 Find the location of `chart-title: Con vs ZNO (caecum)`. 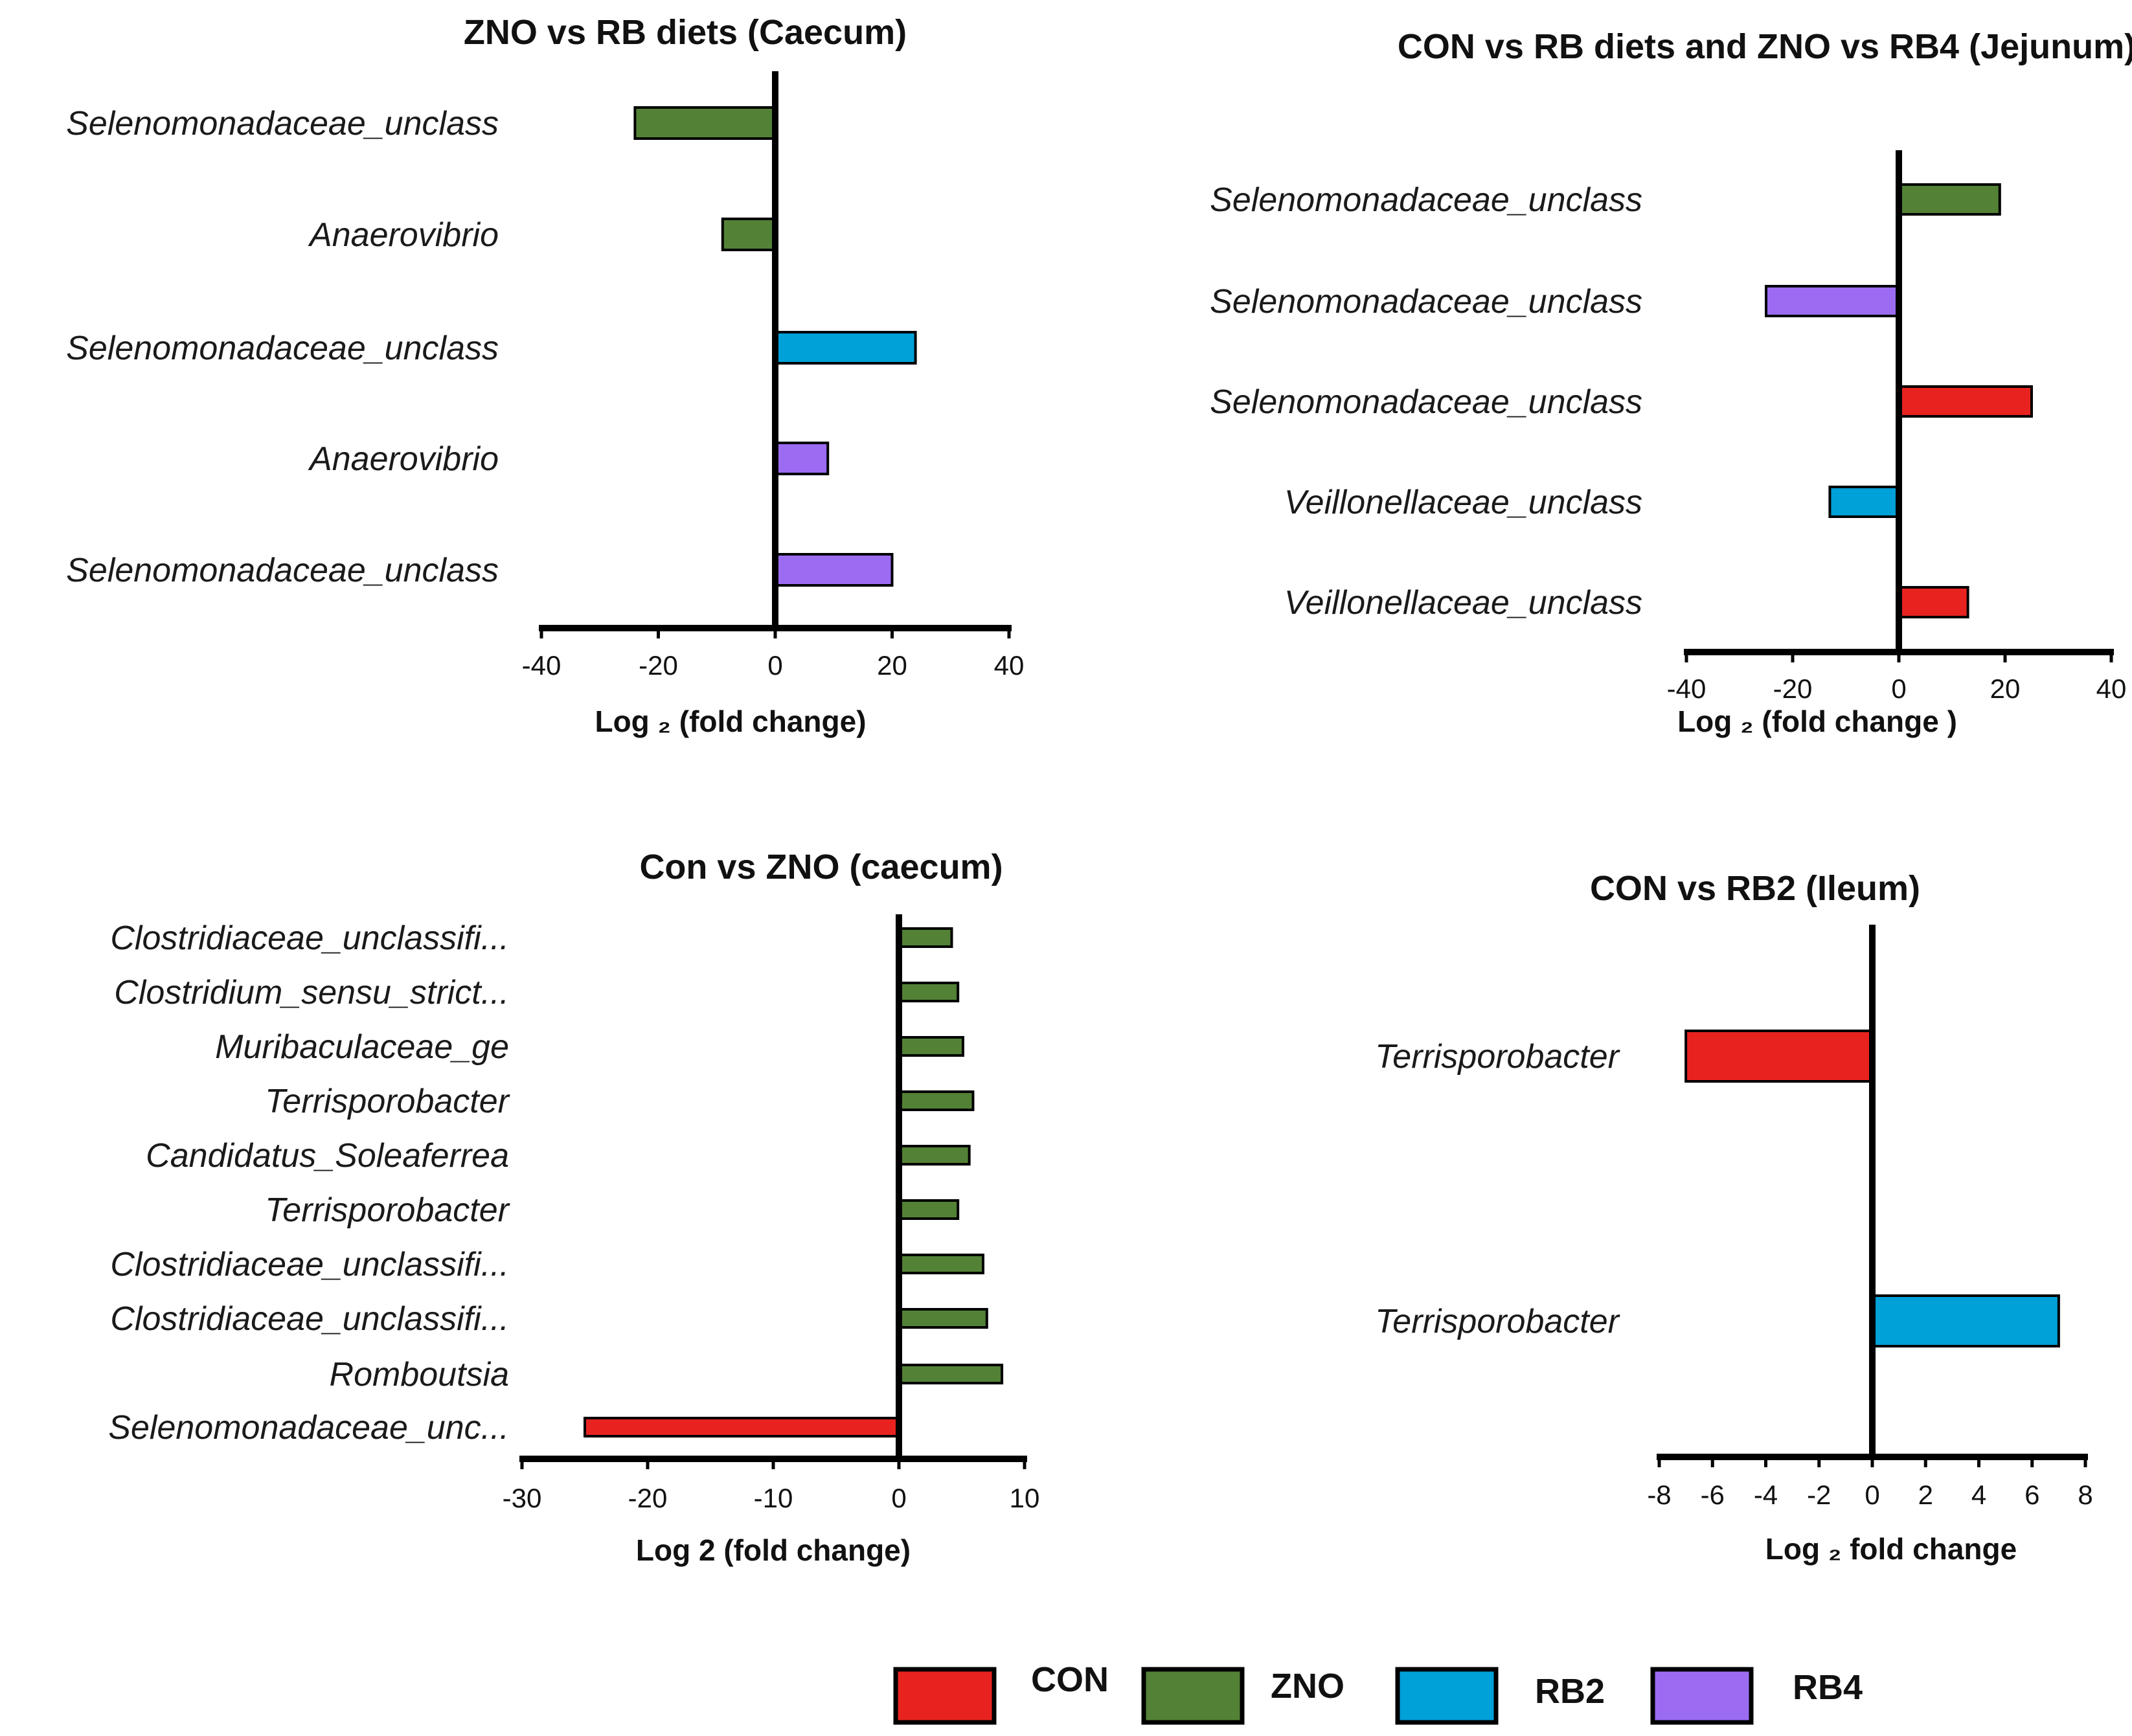

chart-title: Con vs ZNO (caecum) is located at coordinates (821, 867).